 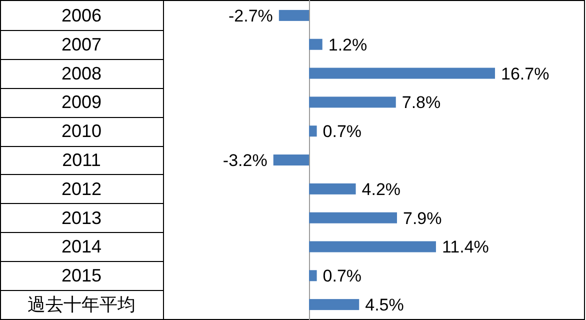 I want to click on data-label: 7.8%, so click(x=421, y=102).